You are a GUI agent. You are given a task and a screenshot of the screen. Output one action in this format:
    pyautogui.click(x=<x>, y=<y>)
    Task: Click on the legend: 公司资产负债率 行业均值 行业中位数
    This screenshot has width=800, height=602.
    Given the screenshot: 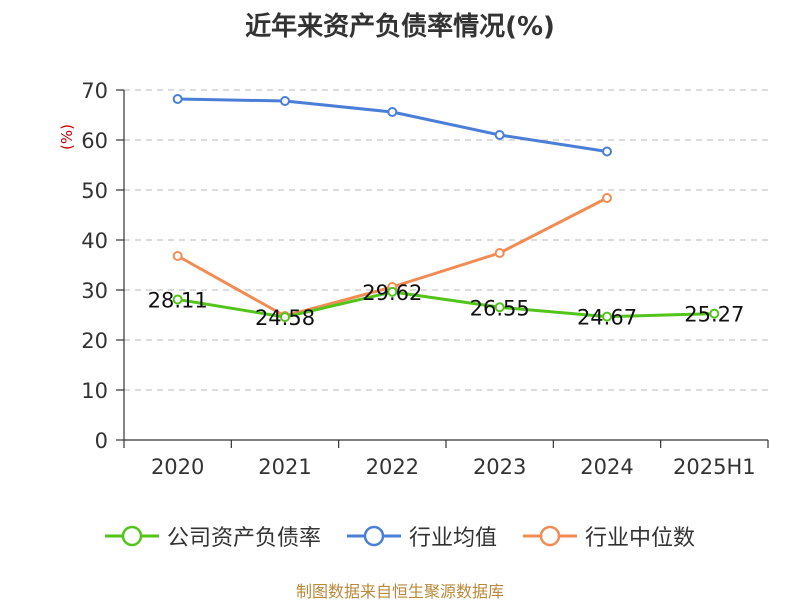 What is the action you would take?
    pyautogui.click(x=400, y=536)
    